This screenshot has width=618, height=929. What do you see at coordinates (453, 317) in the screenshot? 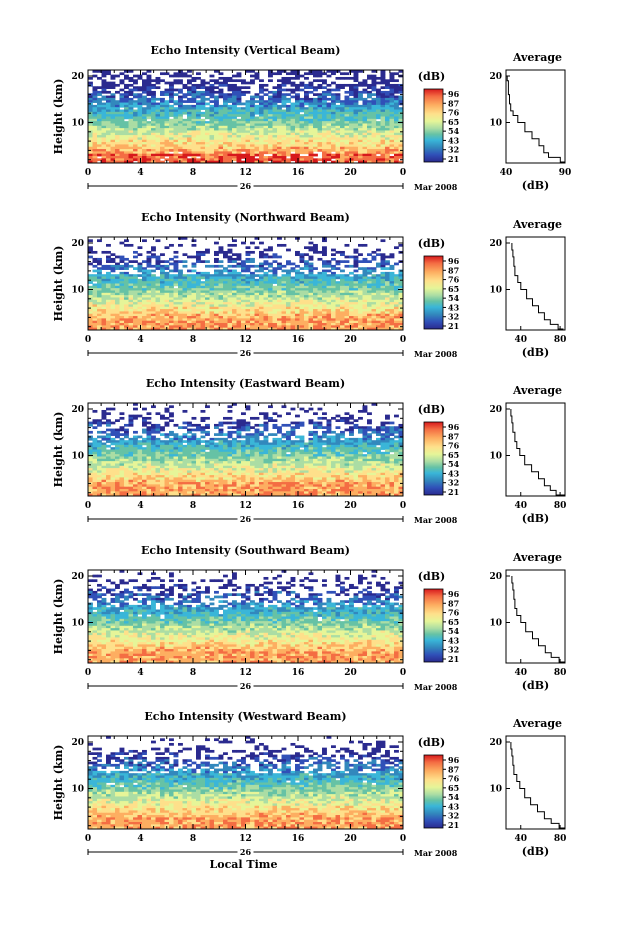
I see `colorbar-label: 32` at bounding box center [453, 317].